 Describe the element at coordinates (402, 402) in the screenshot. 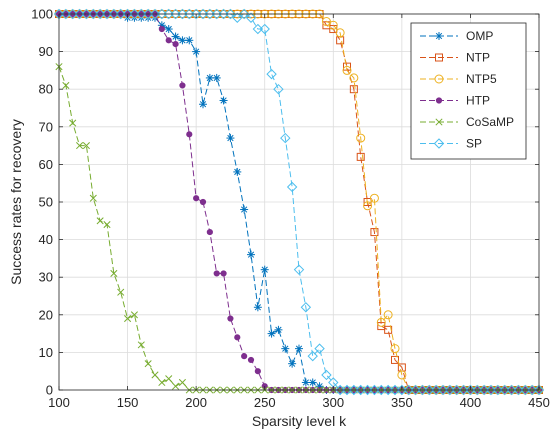

I see `x-tick-label: 350` at that location.